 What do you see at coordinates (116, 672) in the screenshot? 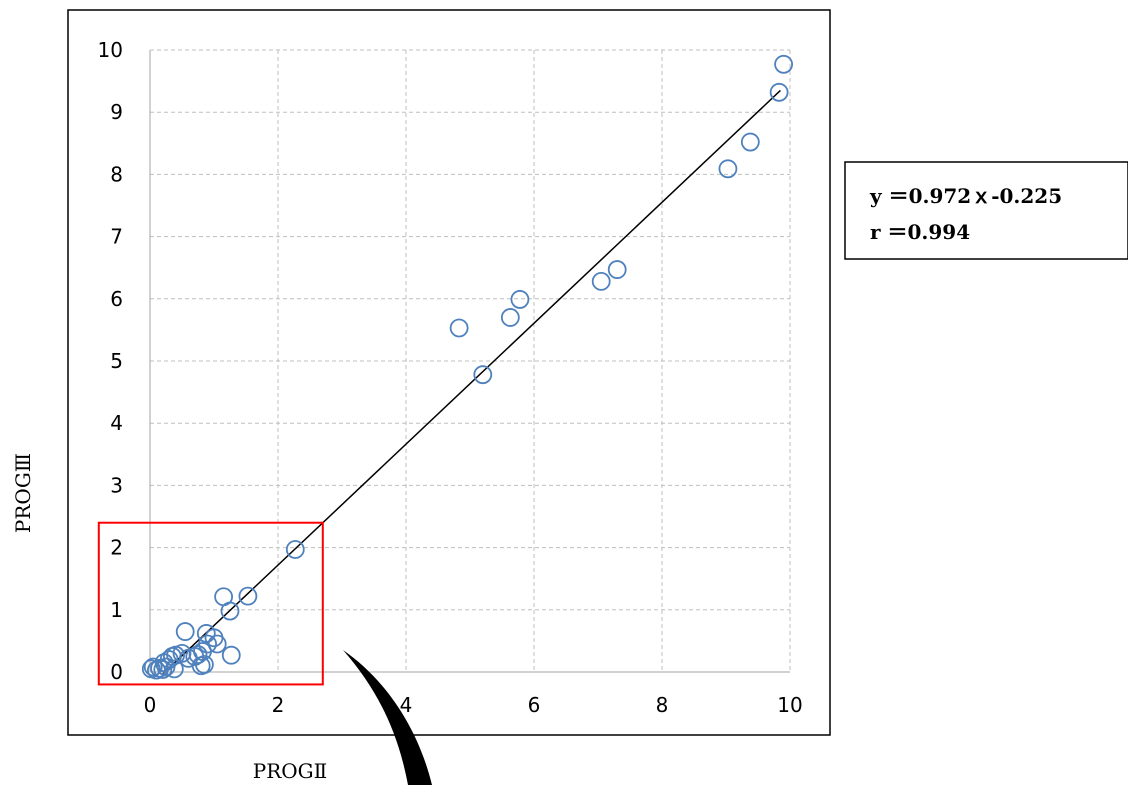
I see `y-tick-label-0: 0` at bounding box center [116, 672].